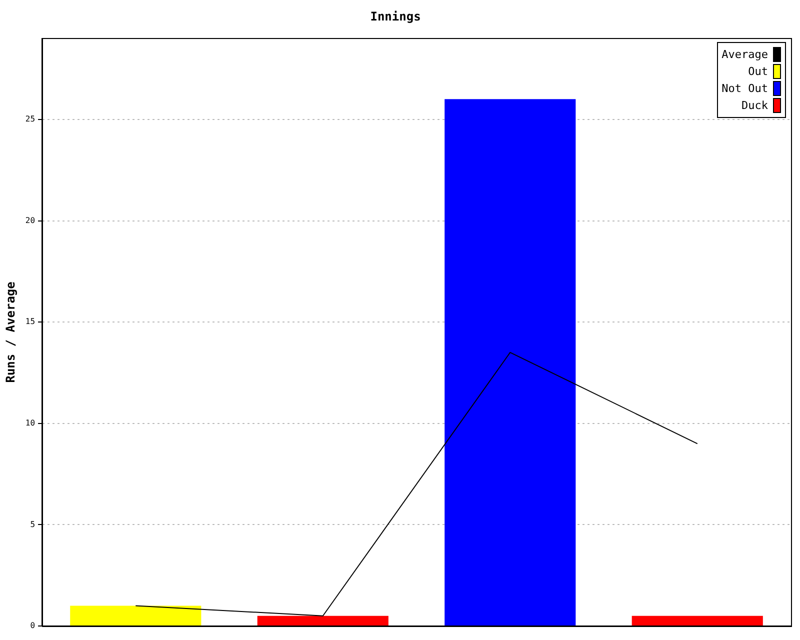 The width and height of the screenshot is (800, 640). Describe the element at coordinates (33, 625) in the screenshot. I see `y-tick-label: 0` at that location.